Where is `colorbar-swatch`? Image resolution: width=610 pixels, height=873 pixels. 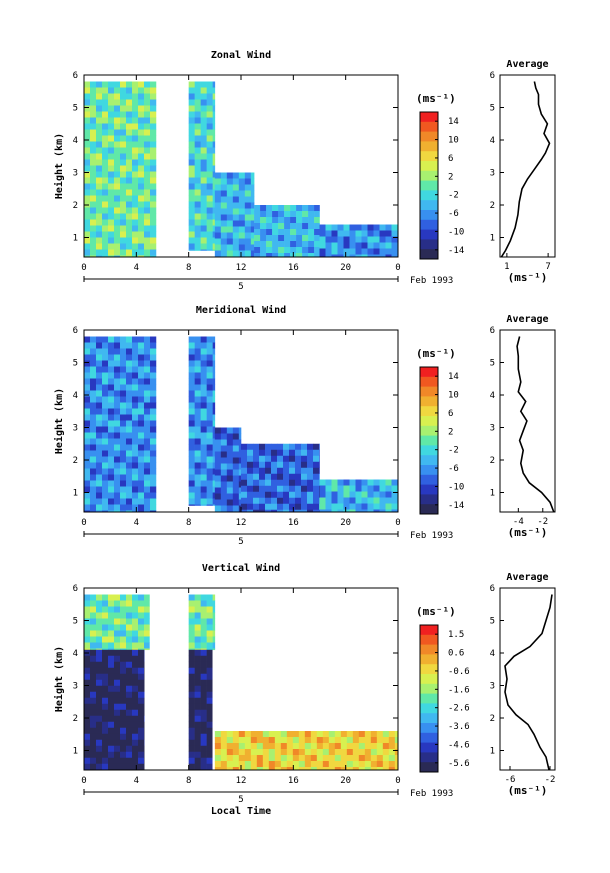
colorbar-swatch is located at coordinates (429, 737).